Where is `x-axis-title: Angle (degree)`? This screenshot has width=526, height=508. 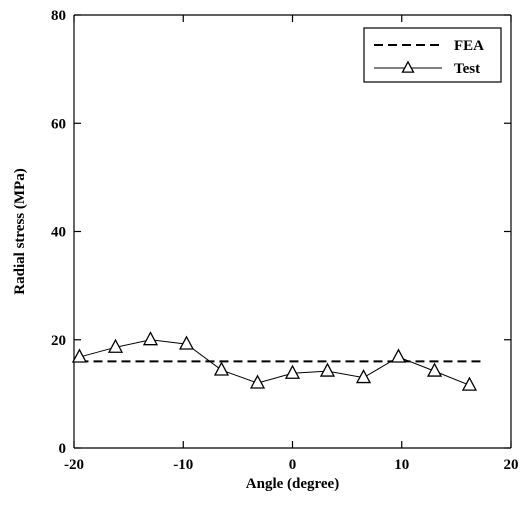
x-axis-title: Angle (degree) is located at coordinates (292, 484).